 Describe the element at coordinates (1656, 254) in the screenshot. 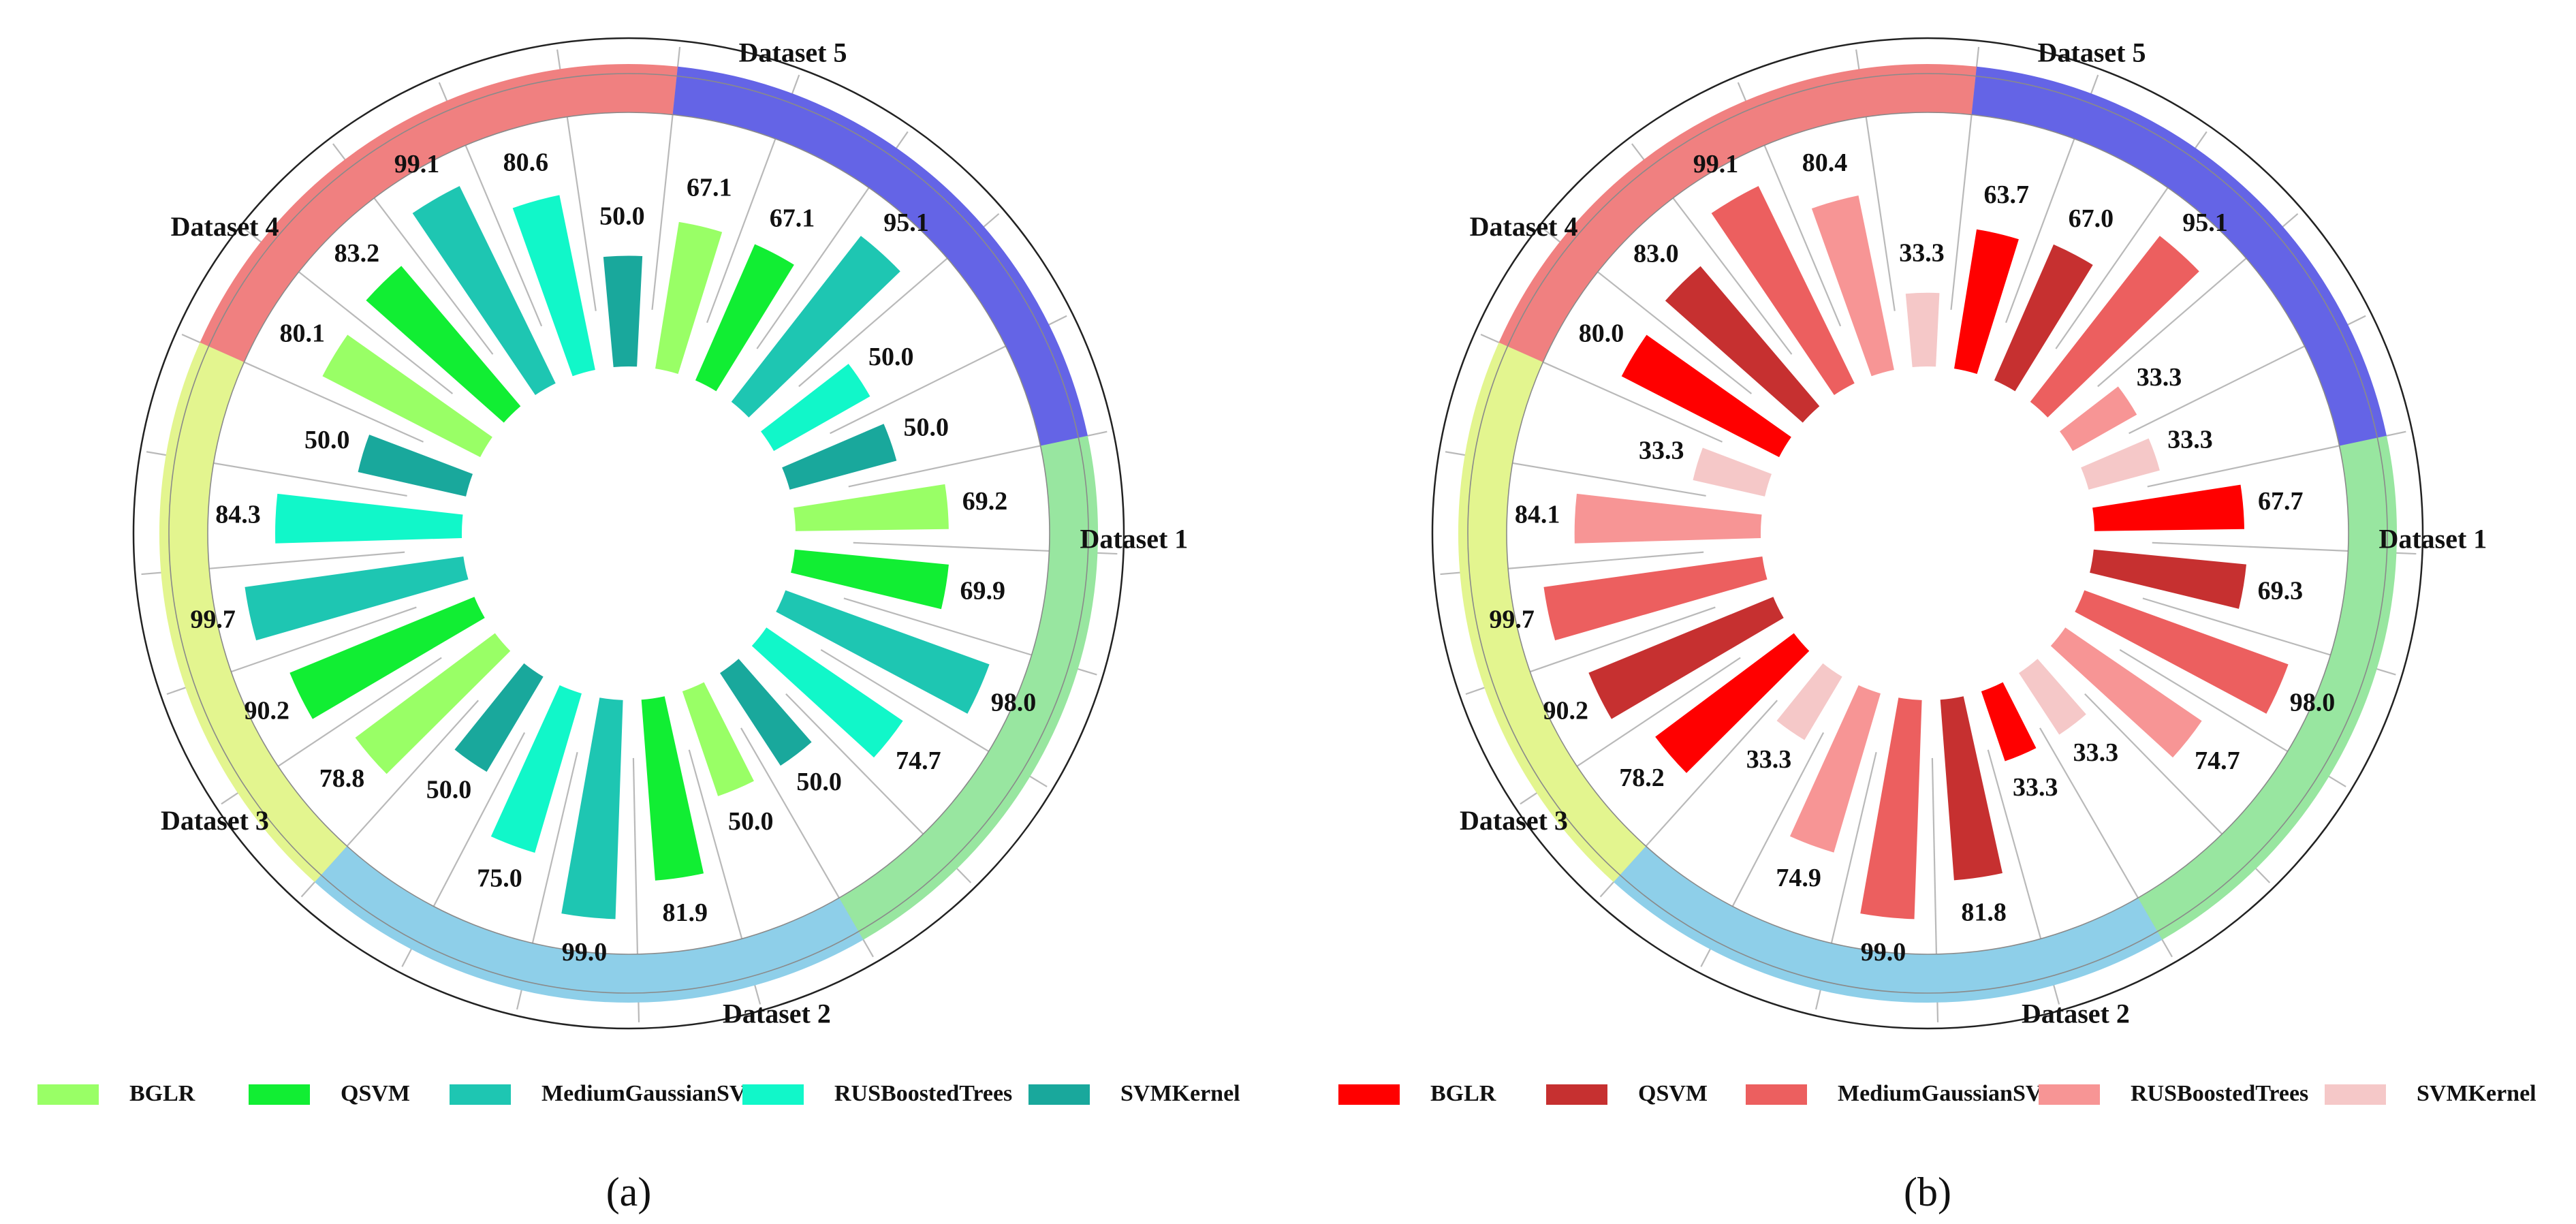

I see `value-label: 83.0` at that location.